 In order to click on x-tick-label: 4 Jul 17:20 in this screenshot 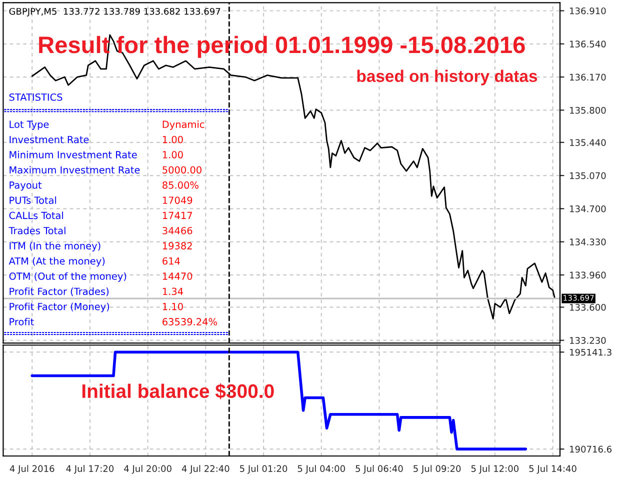, I will do `click(90, 469)`.